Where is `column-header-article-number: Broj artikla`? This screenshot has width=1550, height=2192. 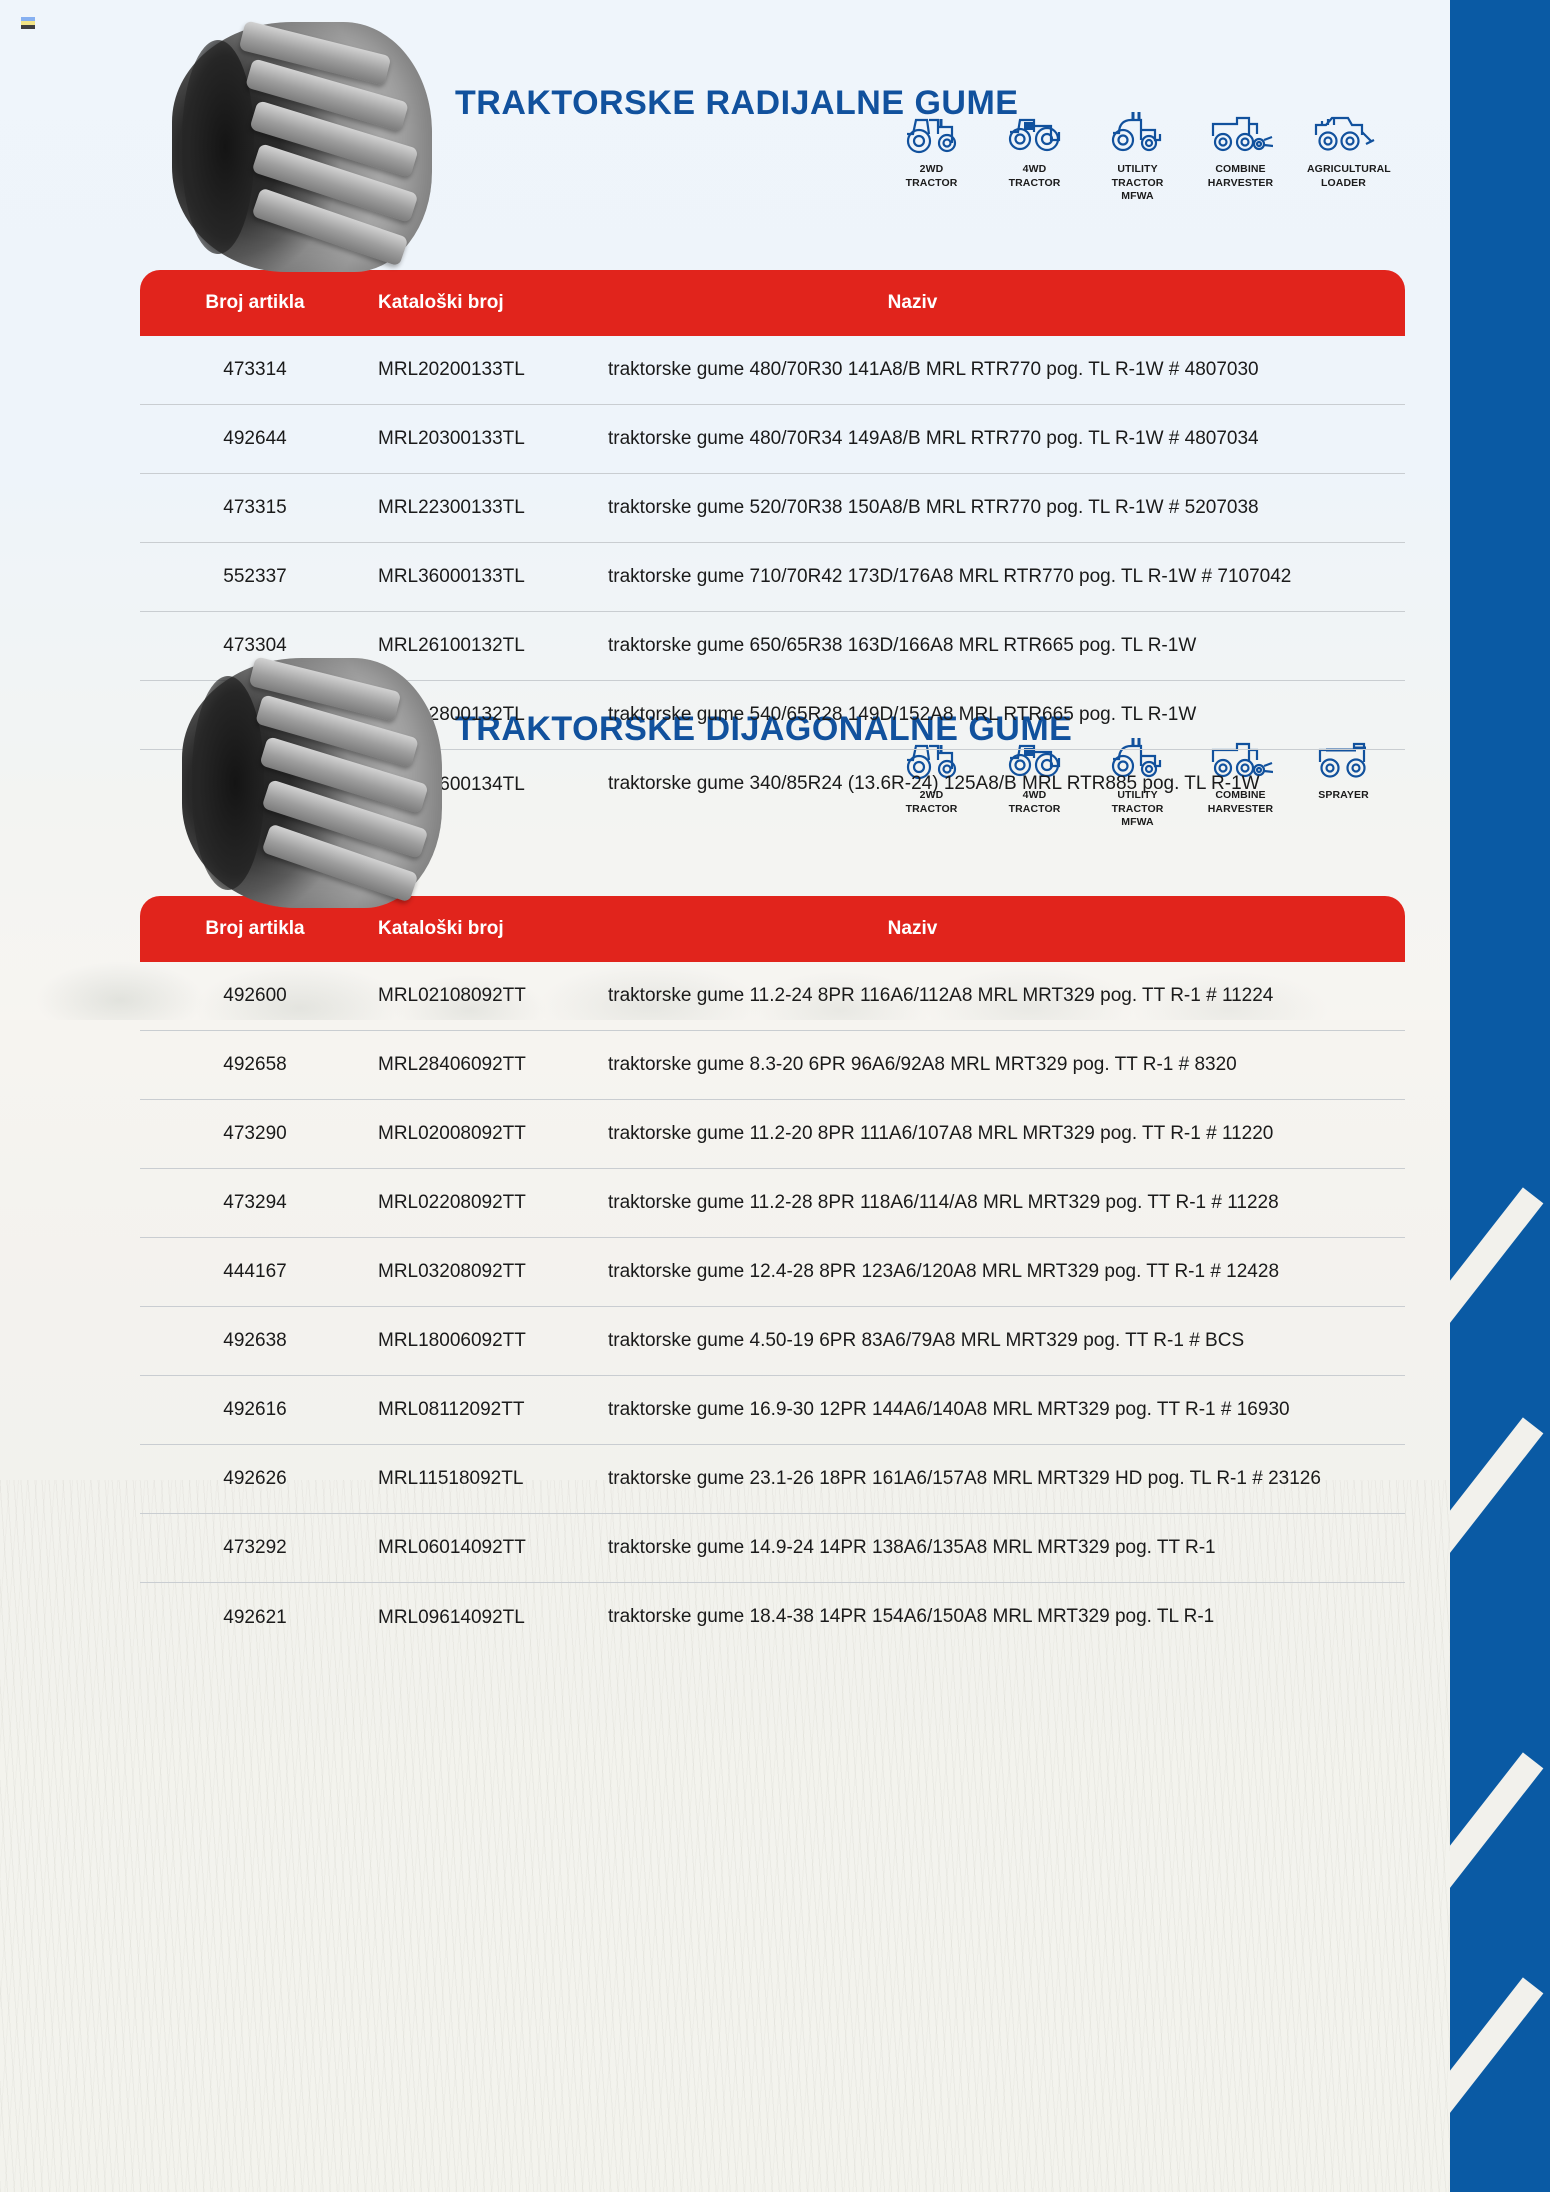
column-header-article-number: Broj artikla is located at coordinates (255, 928).